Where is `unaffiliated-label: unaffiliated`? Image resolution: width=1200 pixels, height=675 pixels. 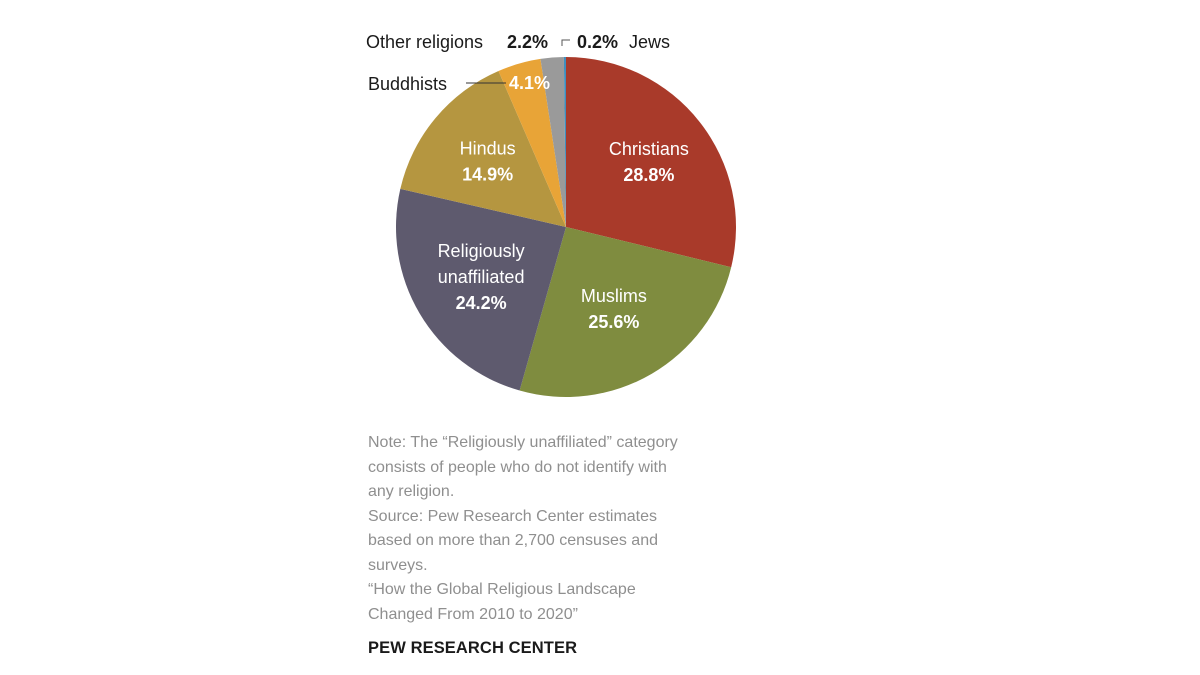 unaffiliated-label: unaffiliated is located at coordinates (481, 277).